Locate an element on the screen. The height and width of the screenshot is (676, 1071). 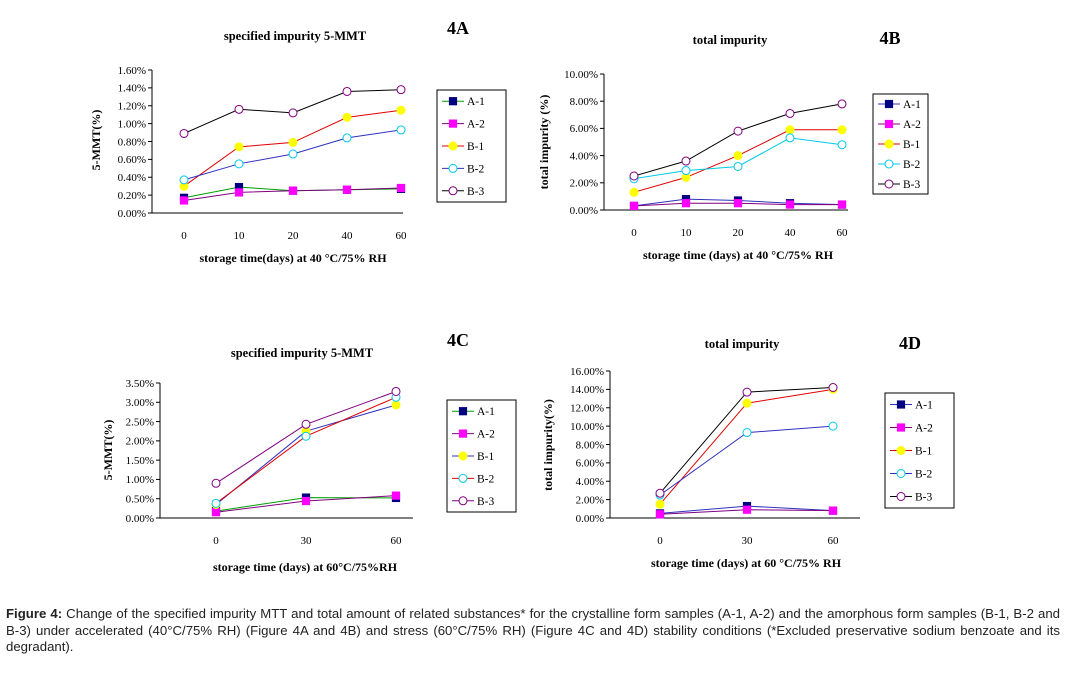
panel-label: 4C is located at coordinates (458, 340).